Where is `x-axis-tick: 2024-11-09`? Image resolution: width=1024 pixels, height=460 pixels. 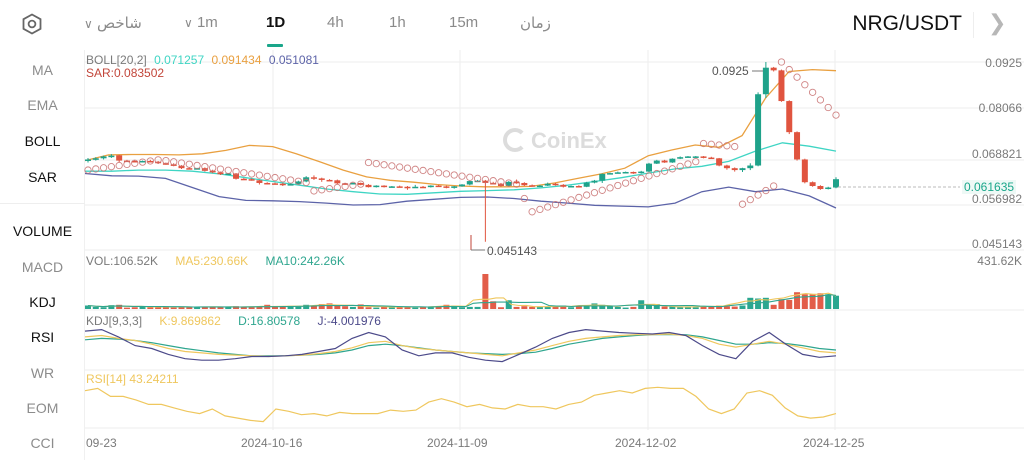
x-axis-tick: 2024-11-09 is located at coordinates (457, 443).